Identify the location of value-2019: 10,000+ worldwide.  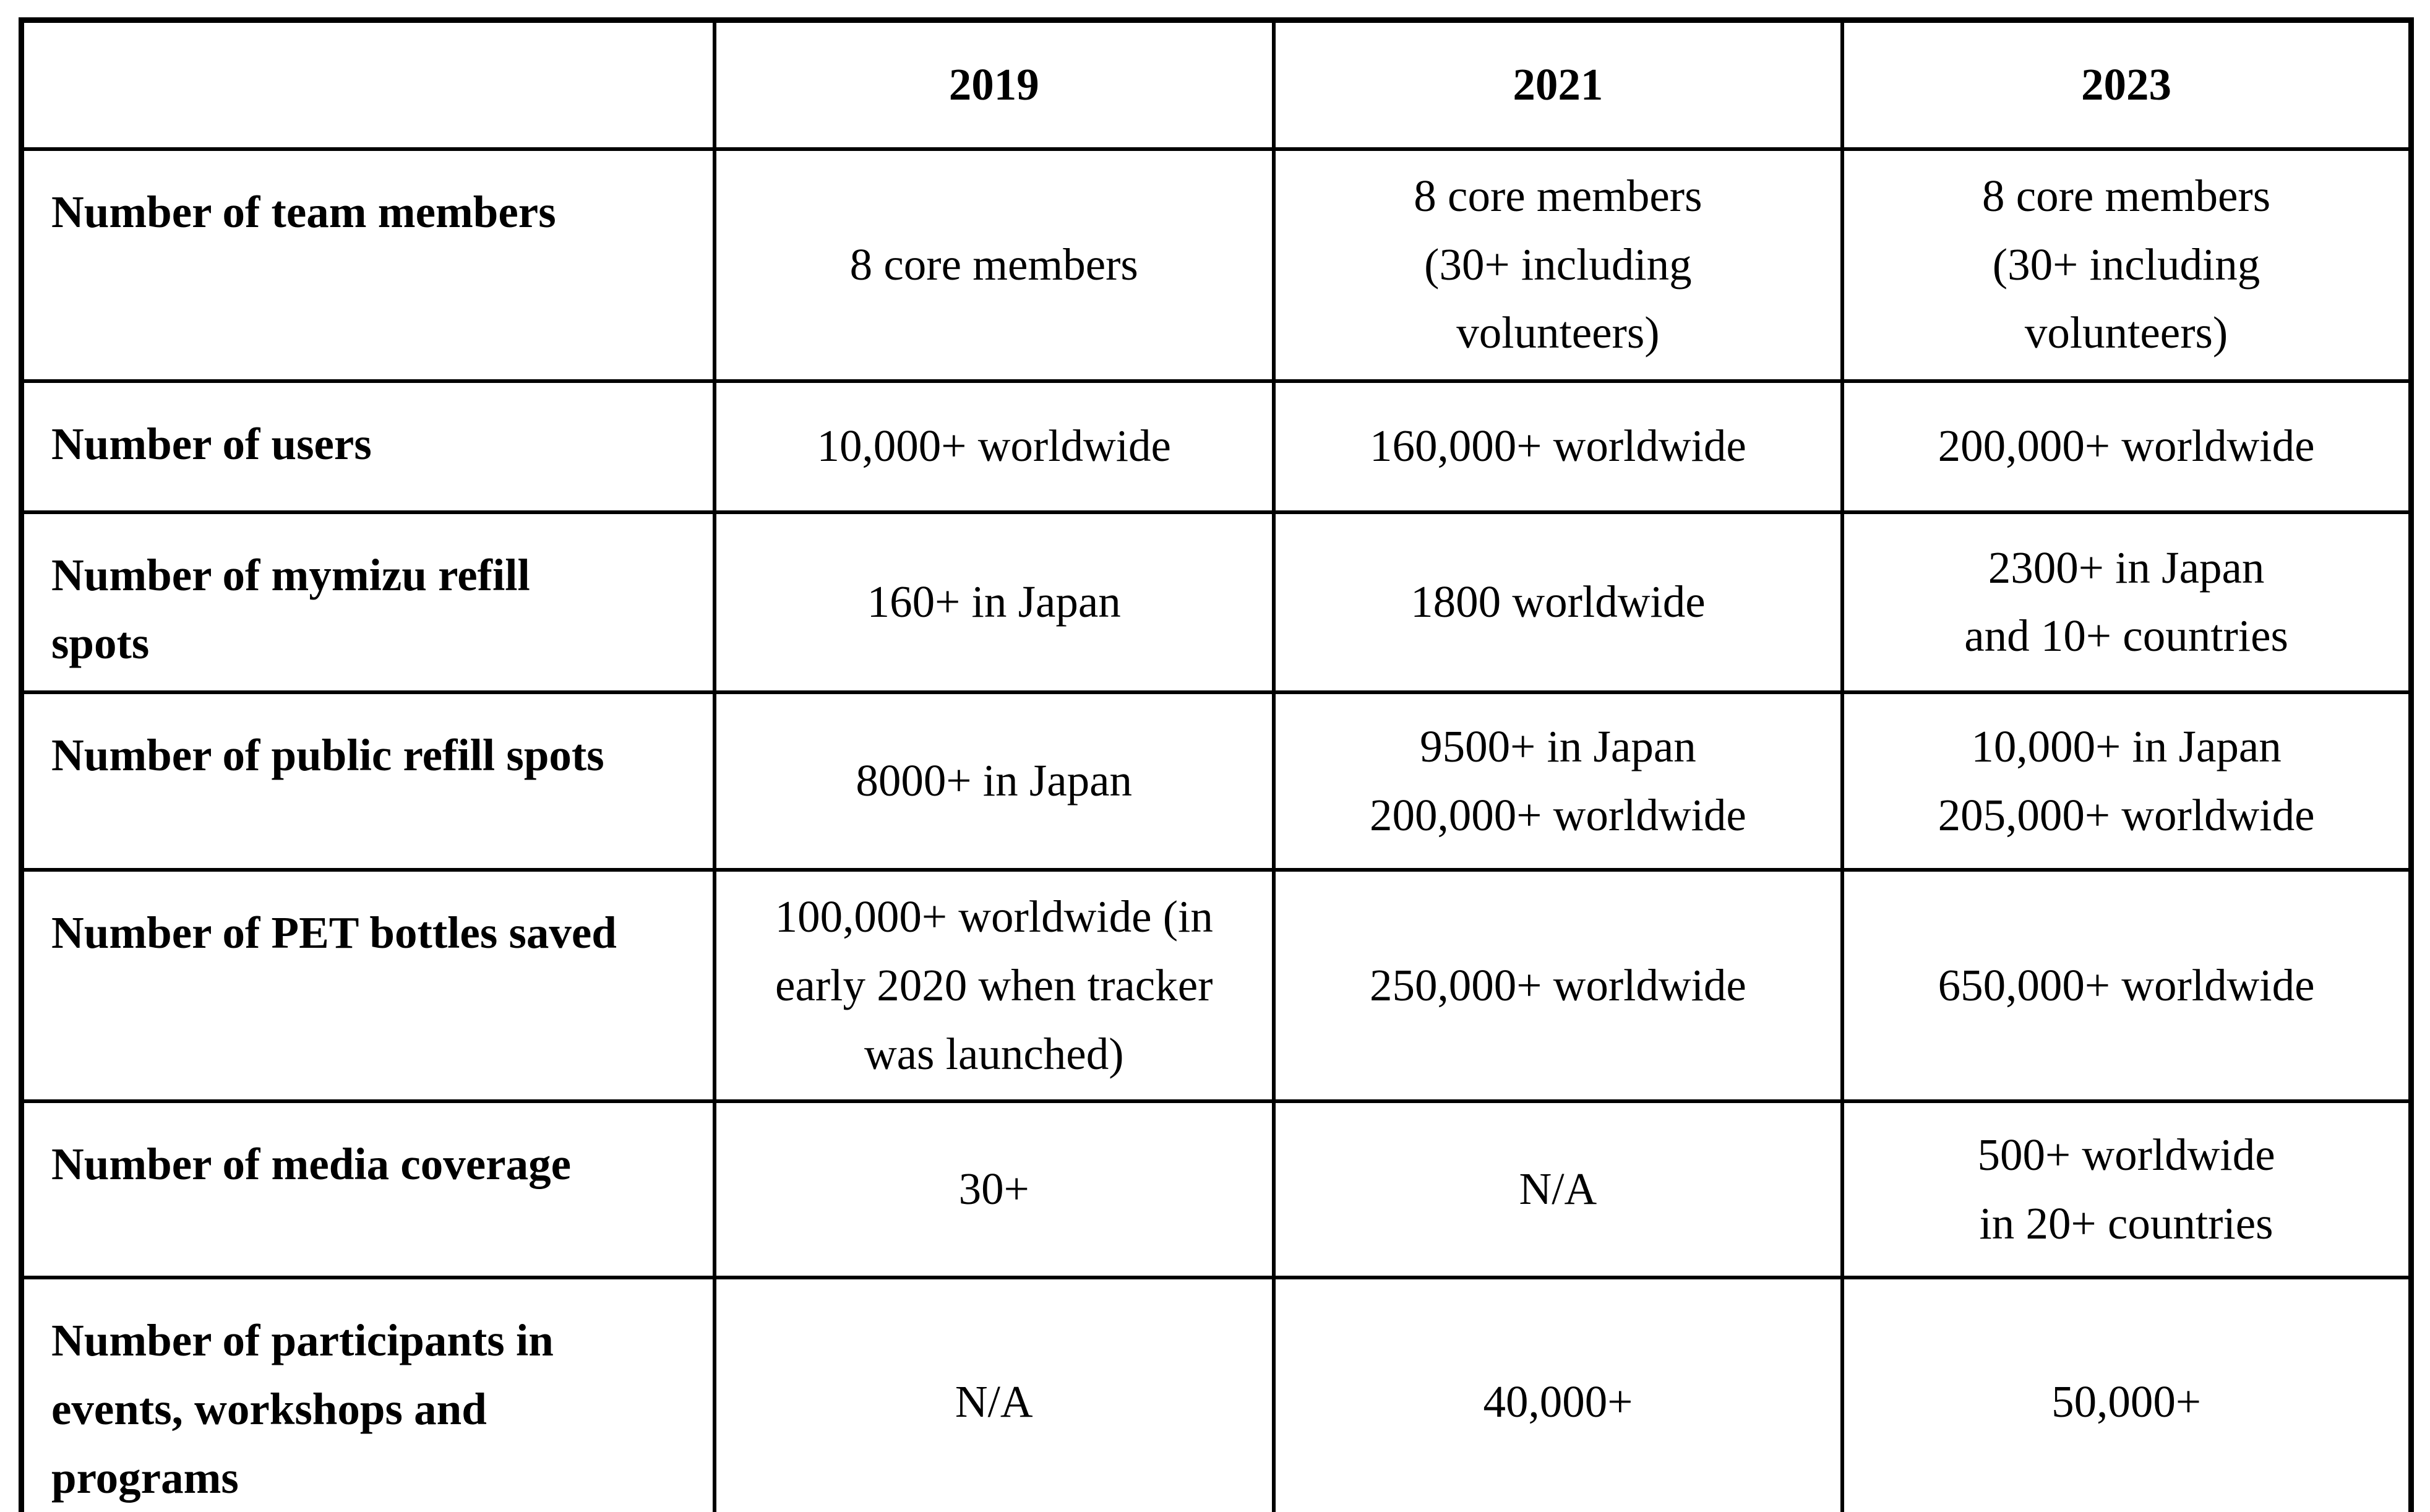
(994, 446).